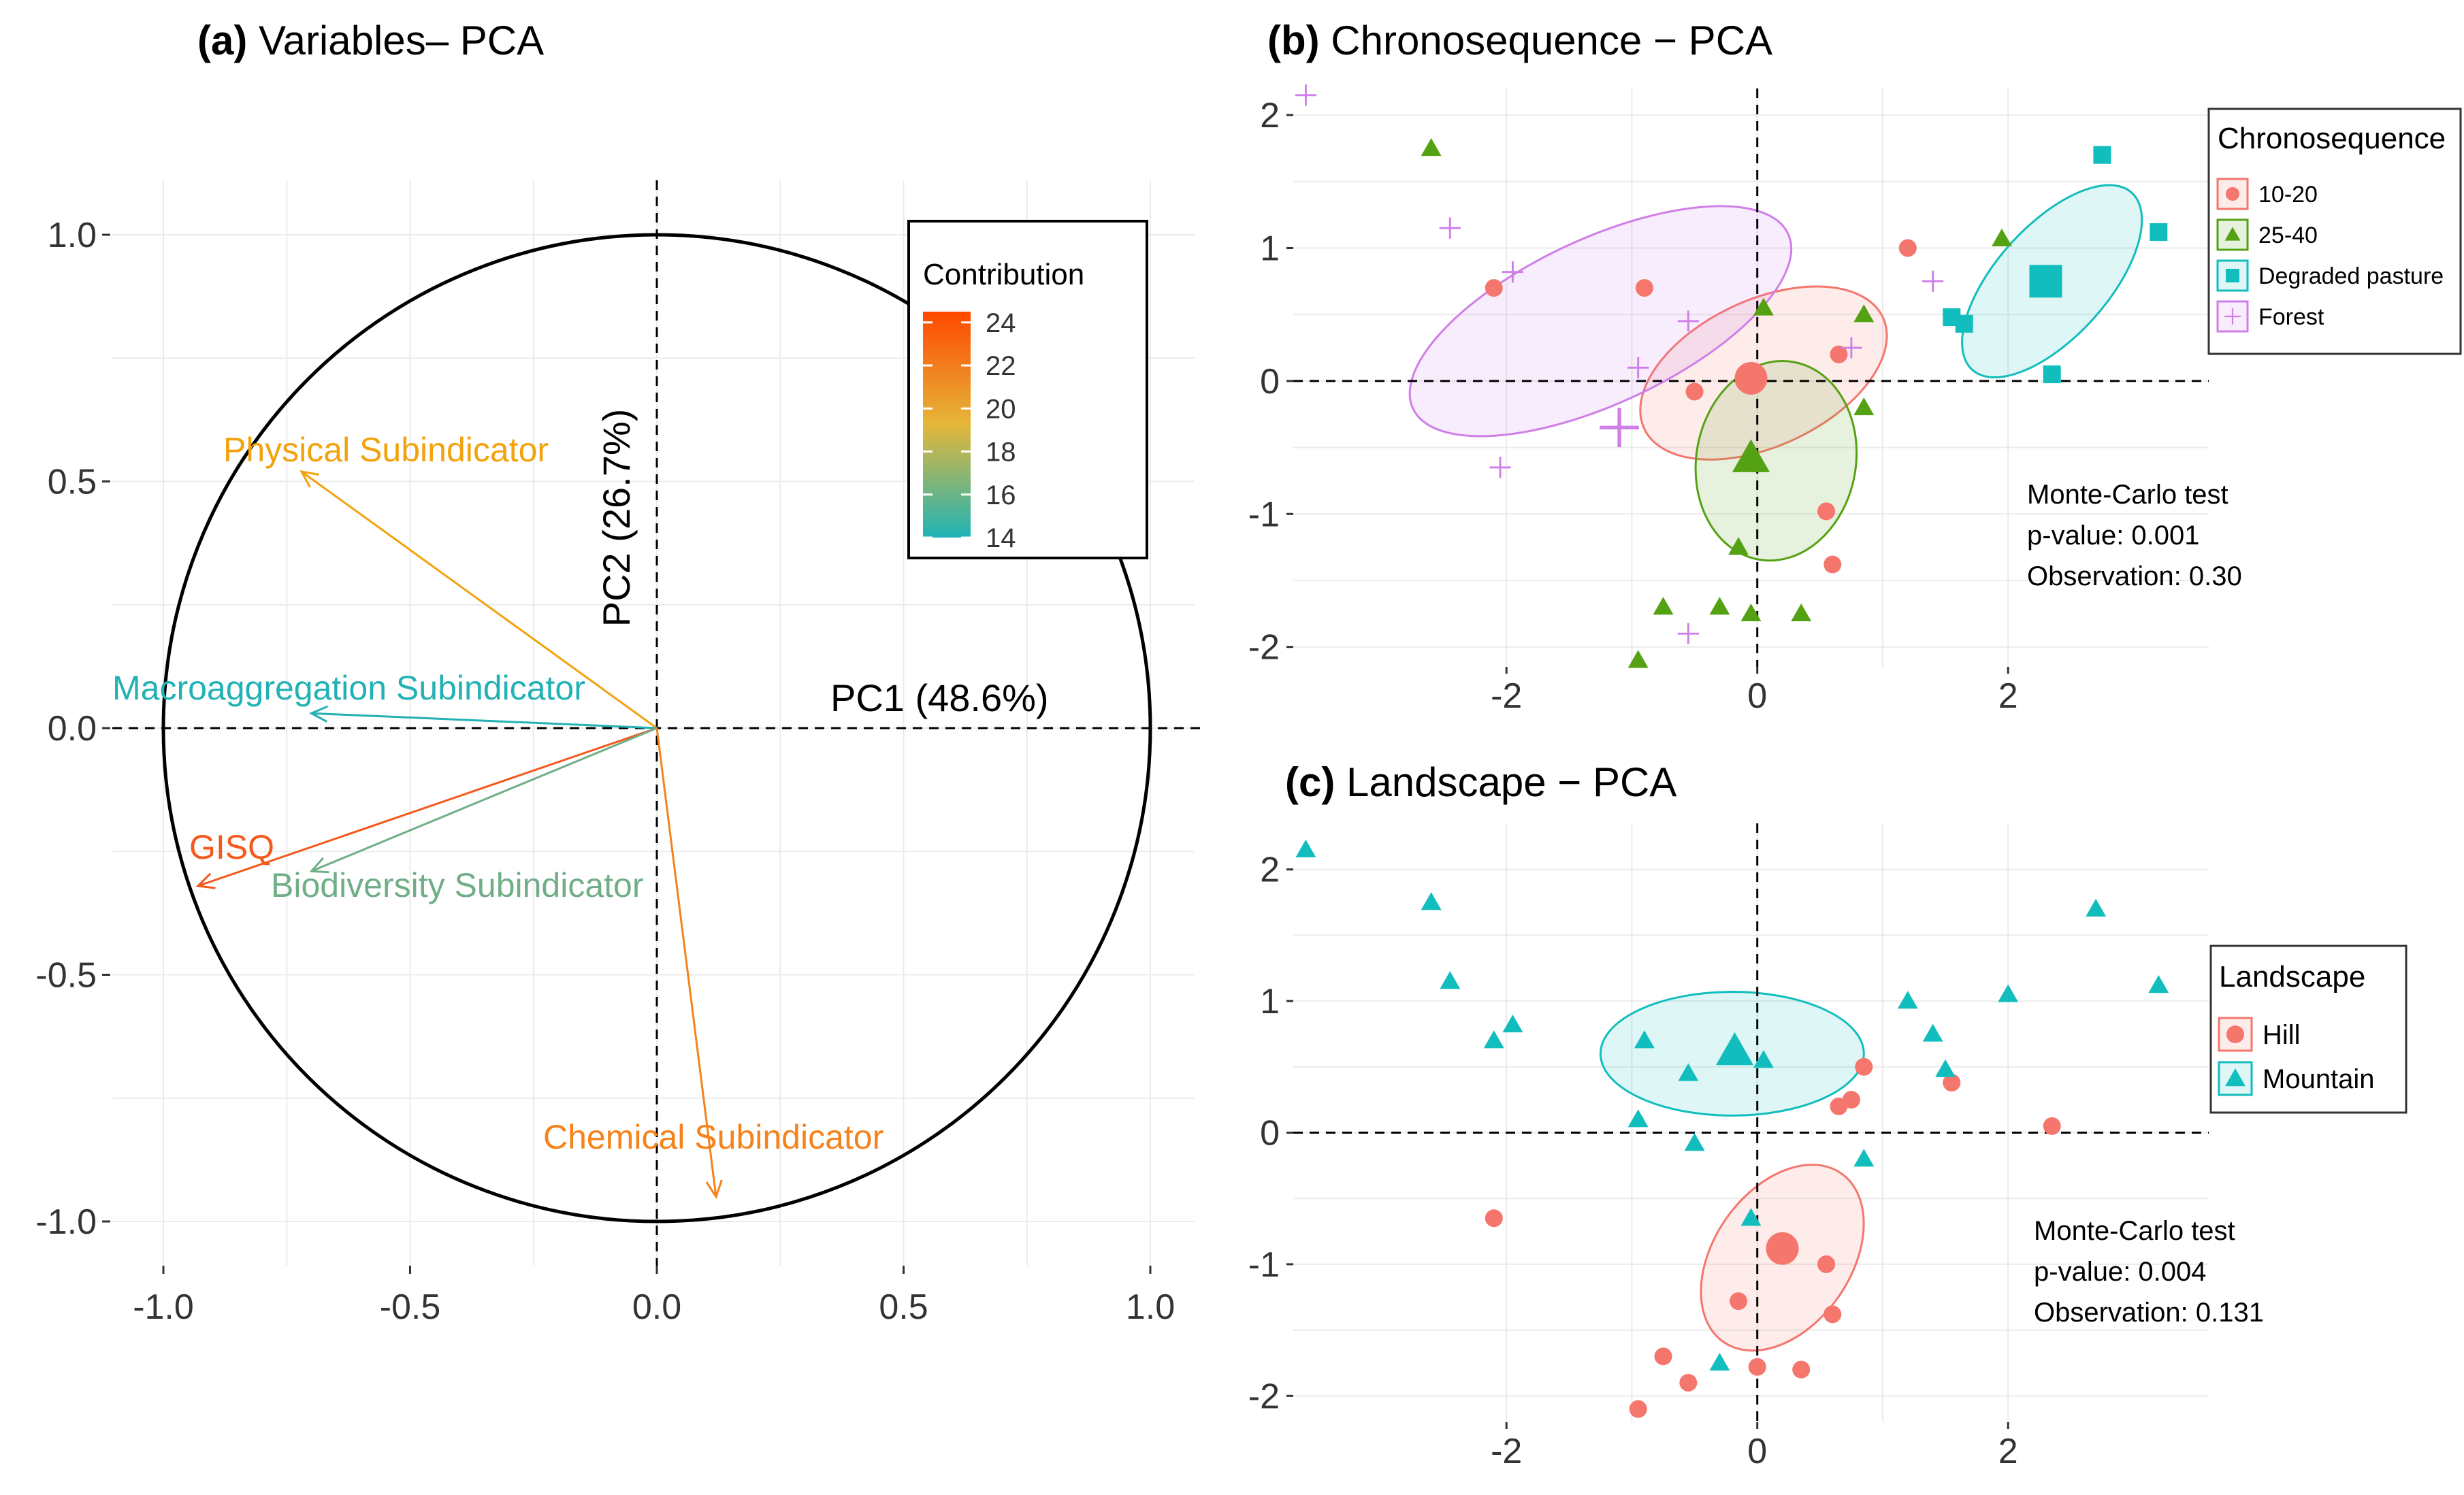 This screenshot has height=1495, width=2464. What do you see at coordinates (2235, 1077) in the screenshot?
I see `mountain-legend-symbol` at bounding box center [2235, 1077].